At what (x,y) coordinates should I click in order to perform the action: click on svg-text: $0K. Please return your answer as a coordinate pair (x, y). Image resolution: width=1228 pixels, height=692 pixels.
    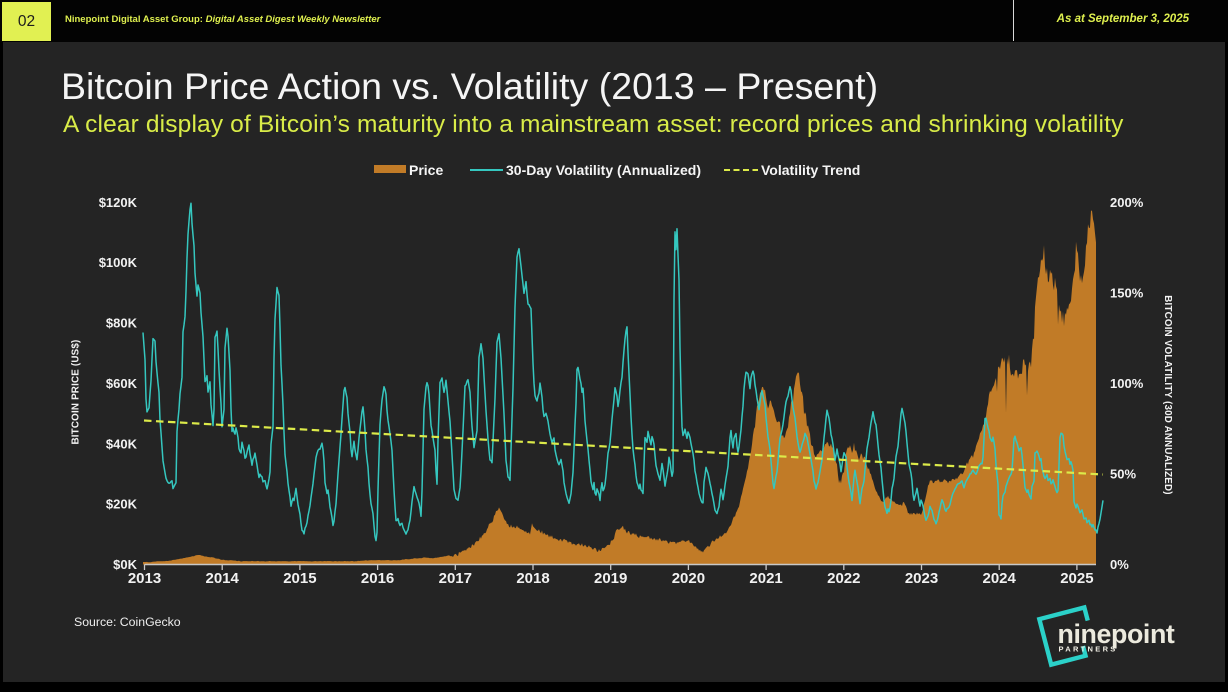
    Looking at the image, I should click on (125, 564).